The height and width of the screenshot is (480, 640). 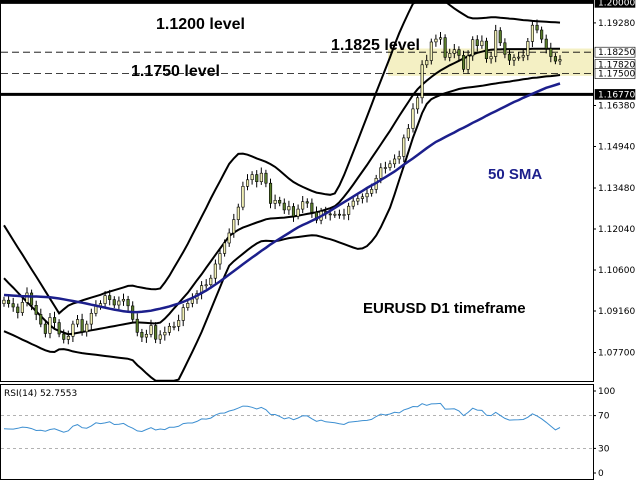 I want to click on rsi-title: RSI(14) 52.7553, so click(x=40, y=394).